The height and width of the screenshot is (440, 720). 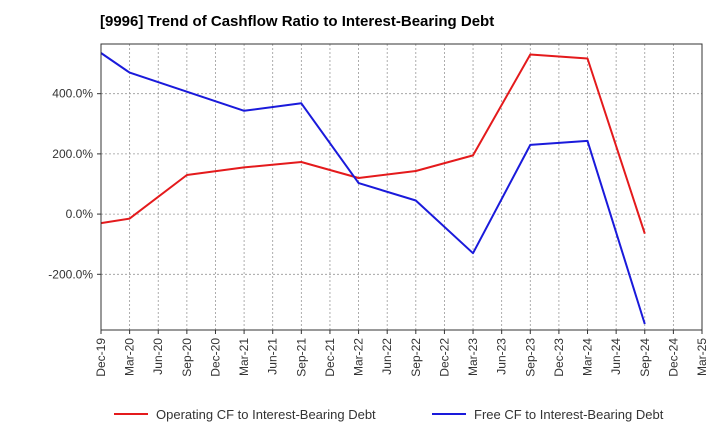 What do you see at coordinates (359, 357) in the screenshot?
I see `x-tick-label: Mar-22` at bounding box center [359, 357].